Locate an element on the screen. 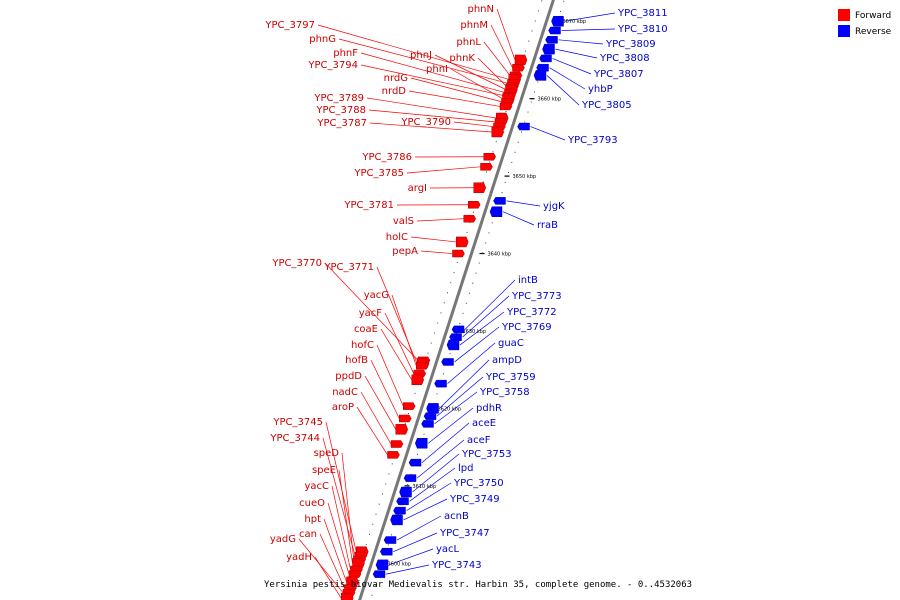  reverse-gene-label: YPC_3758 is located at coordinates (504, 392).